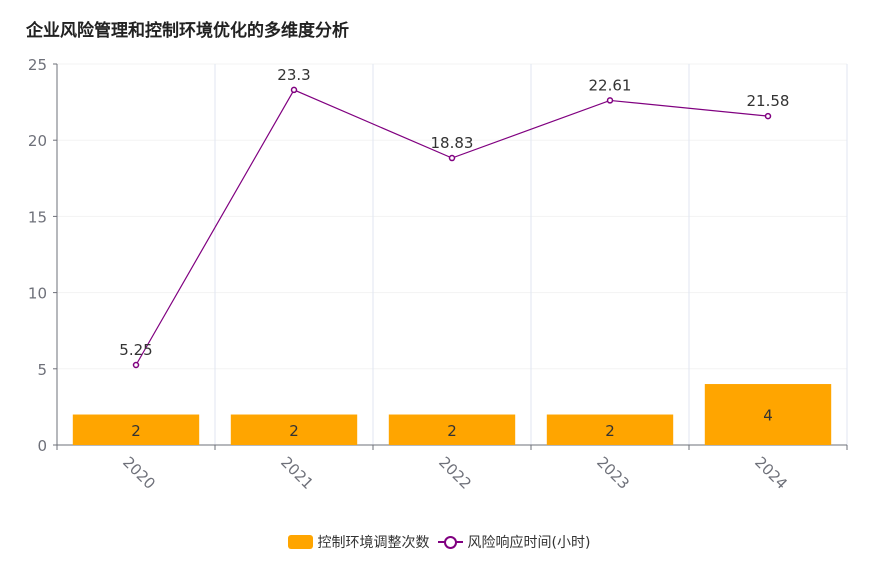  I want to click on x-tick-label: 2023, so click(613, 473).